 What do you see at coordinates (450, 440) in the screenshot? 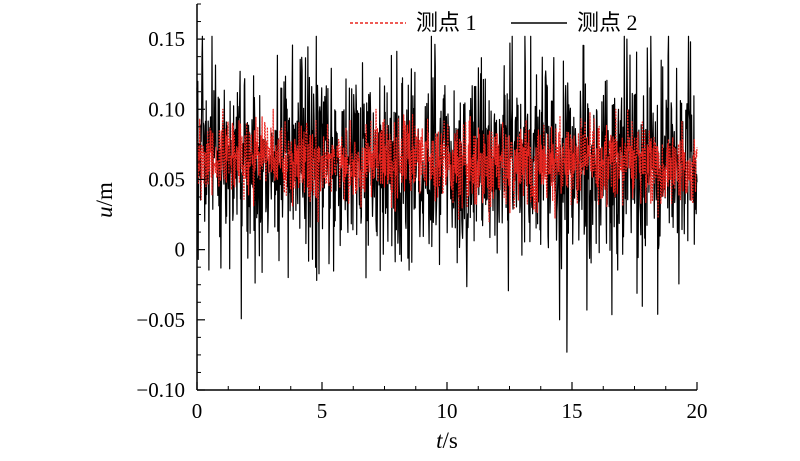
I see `x-axis-unit: /s` at bounding box center [450, 440].